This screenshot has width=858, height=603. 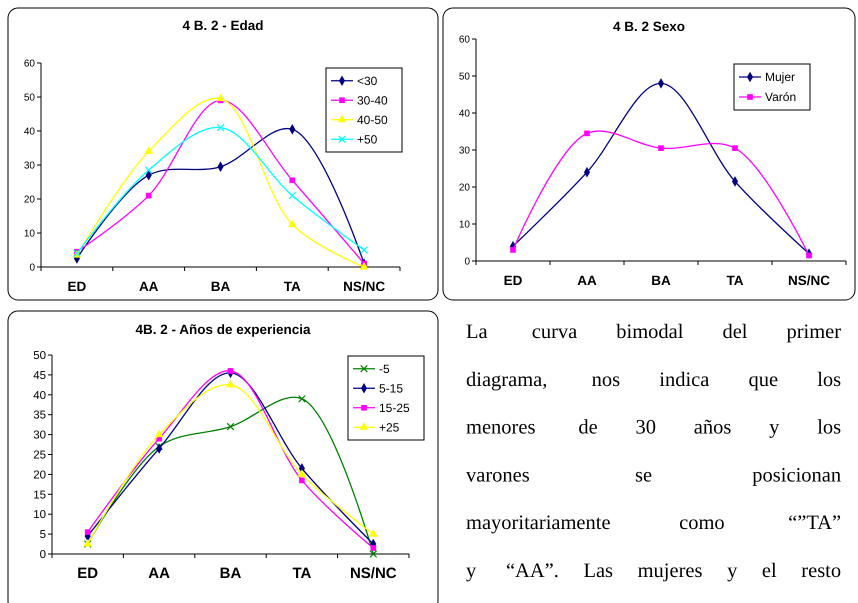 I want to click on y-tick-label: 5, so click(x=43, y=535).